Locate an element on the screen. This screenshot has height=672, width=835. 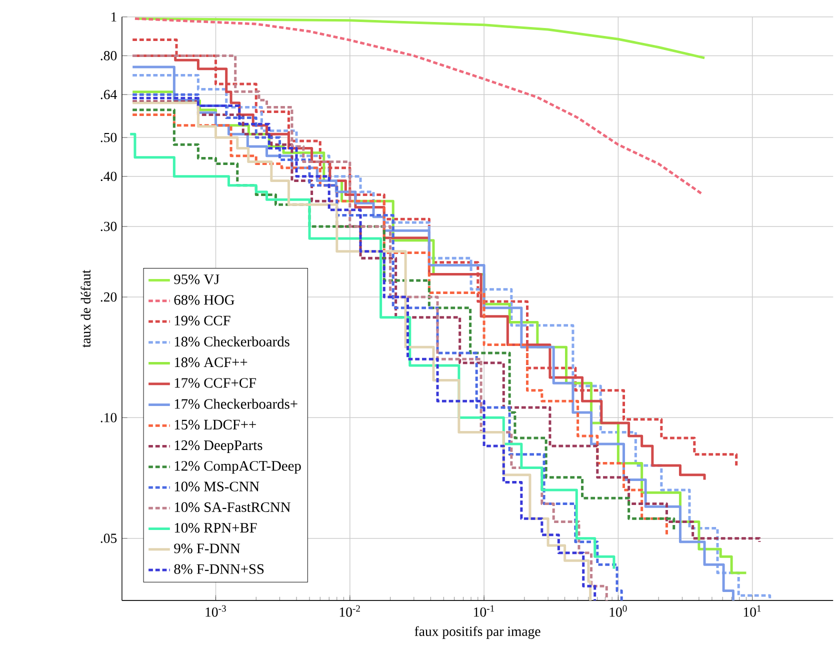
y-tick-label: .40 is located at coordinates (108, 177).